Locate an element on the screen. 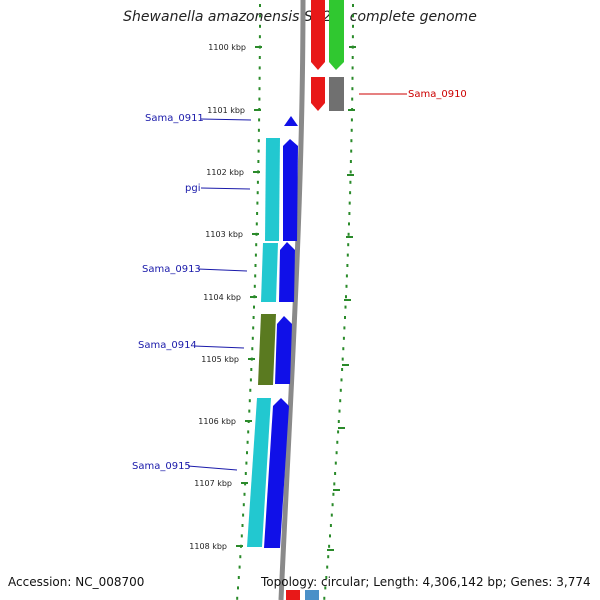 The image size is (600, 600). gene-label-sama-0911: Sama_0911 is located at coordinates (174, 118).